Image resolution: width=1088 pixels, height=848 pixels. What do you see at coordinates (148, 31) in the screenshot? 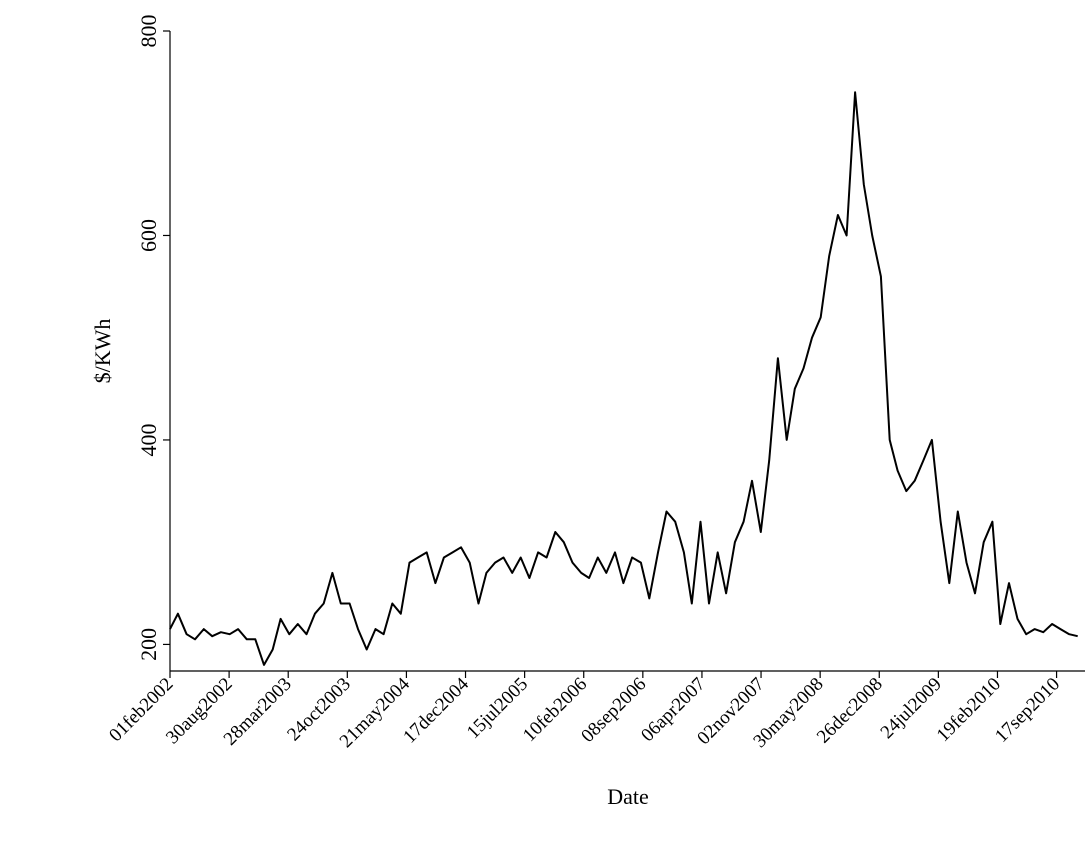
I see `y-tick-label: 800` at bounding box center [148, 31].